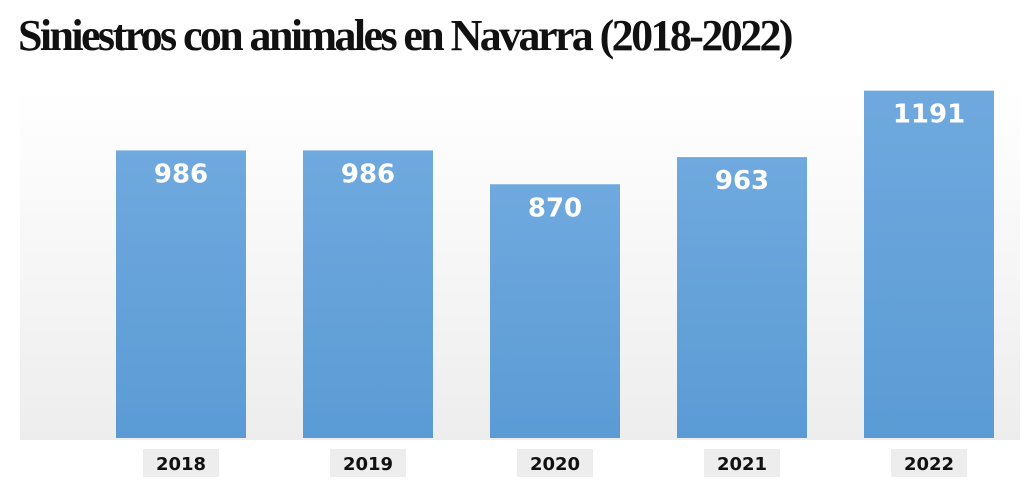  What do you see at coordinates (742, 297) in the screenshot?
I see `bar-2021` at bounding box center [742, 297].